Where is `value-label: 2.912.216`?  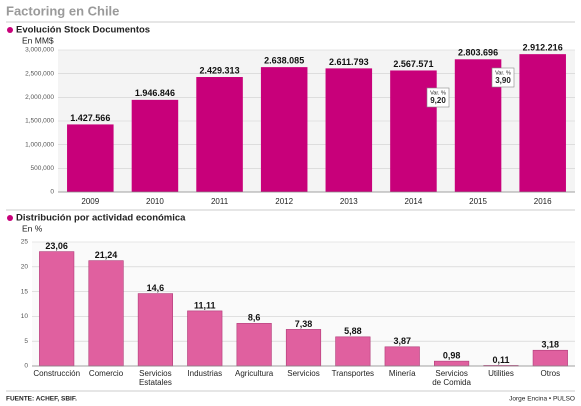 value-label: 2.912.216 is located at coordinates (543, 48).